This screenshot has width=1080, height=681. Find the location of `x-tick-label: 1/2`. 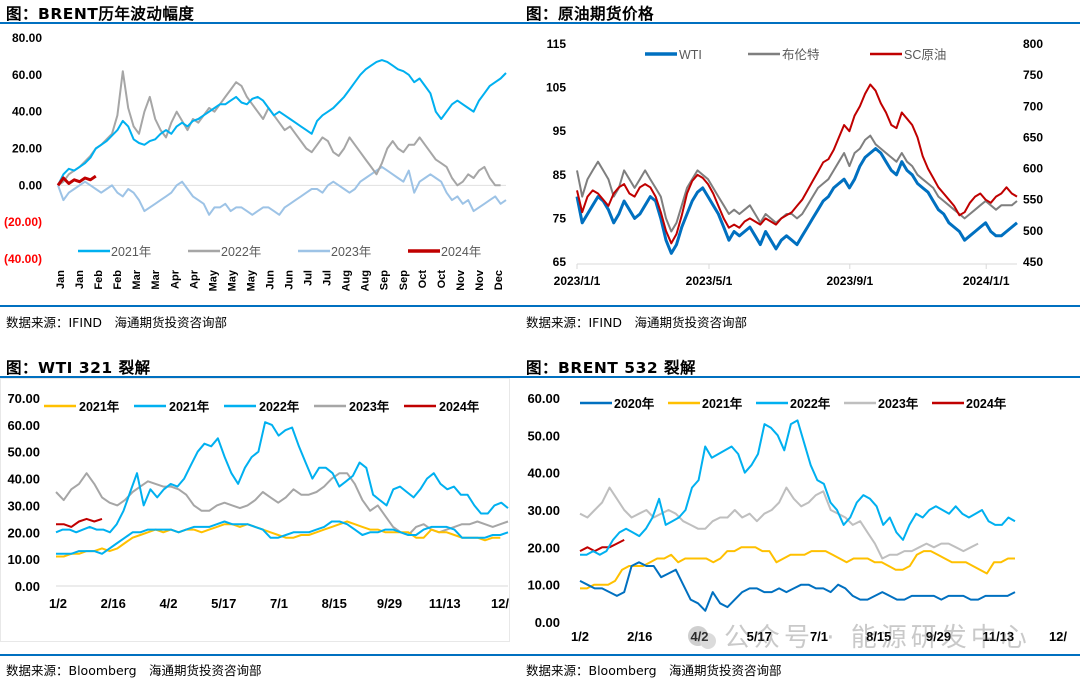

x-tick-label: 1/2 is located at coordinates (580, 636).